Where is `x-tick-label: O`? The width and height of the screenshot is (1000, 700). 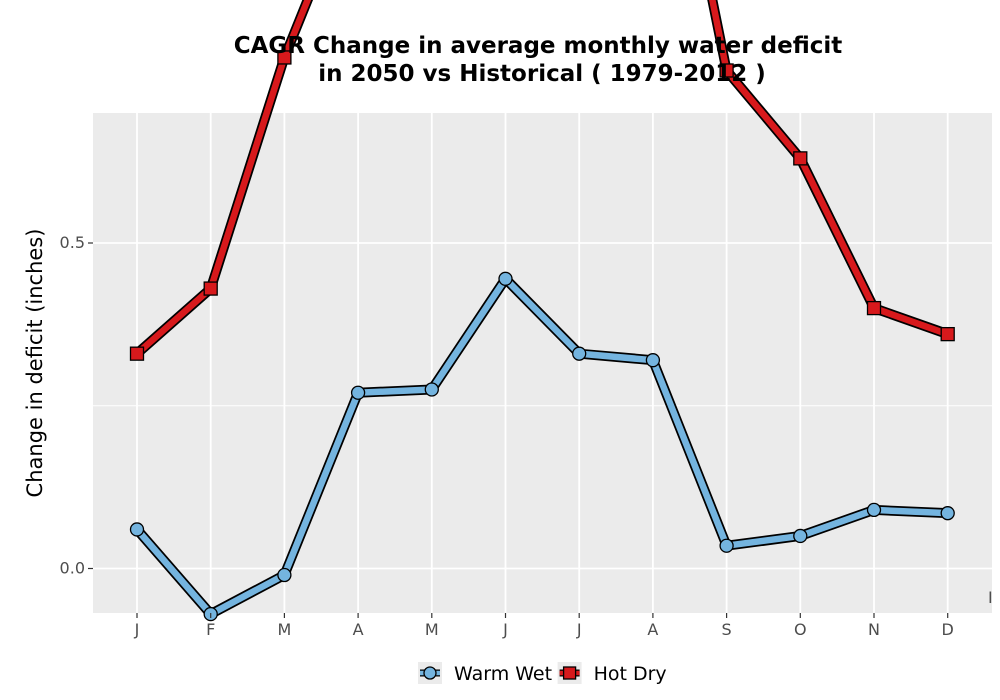
x-tick-label: O is located at coordinates (800, 629).